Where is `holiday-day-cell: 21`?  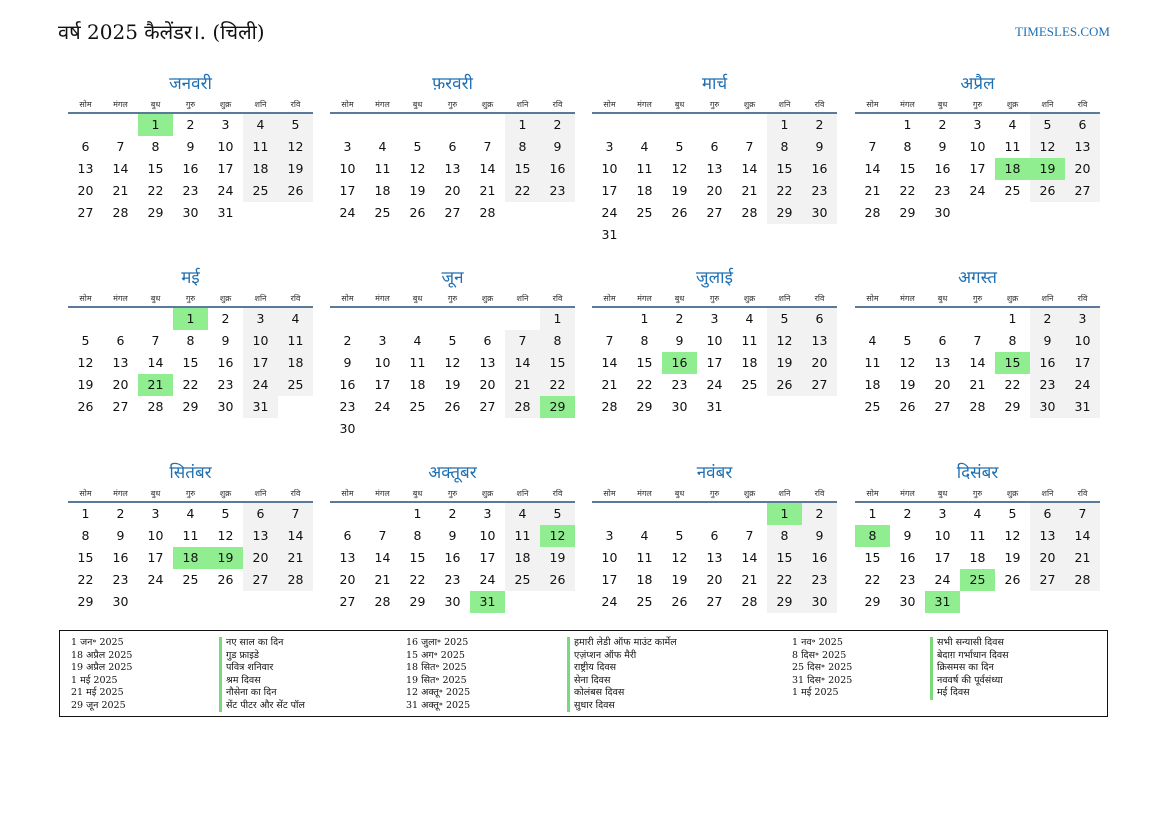
holiday-day-cell: 21 is located at coordinates (155, 385).